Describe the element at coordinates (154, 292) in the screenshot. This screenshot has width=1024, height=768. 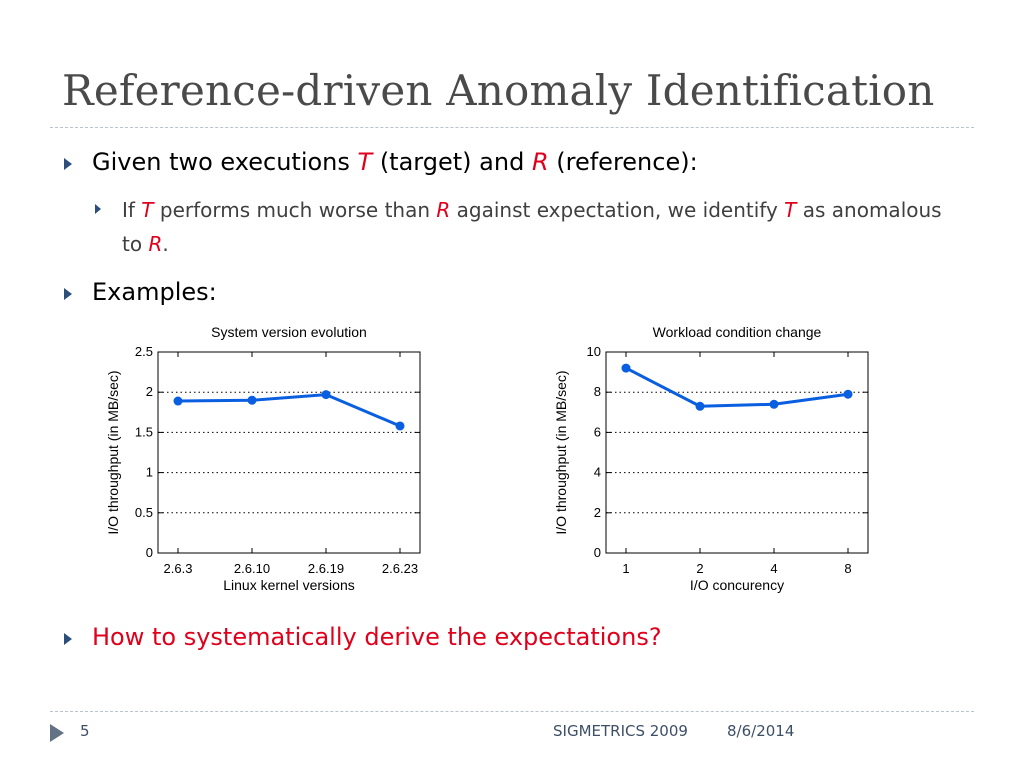
I see `bullet-examples: Examples:` at that location.